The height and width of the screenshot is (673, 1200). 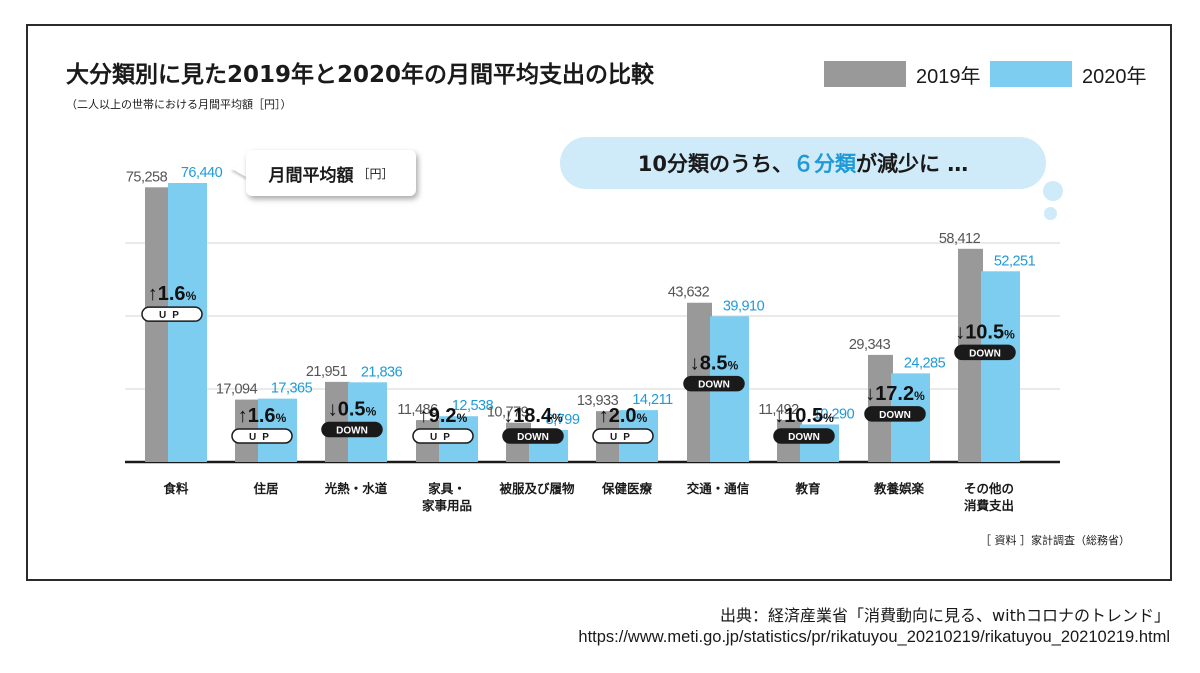 I want to click on legend-item-2019: 2019年, so click(x=902, y=74).